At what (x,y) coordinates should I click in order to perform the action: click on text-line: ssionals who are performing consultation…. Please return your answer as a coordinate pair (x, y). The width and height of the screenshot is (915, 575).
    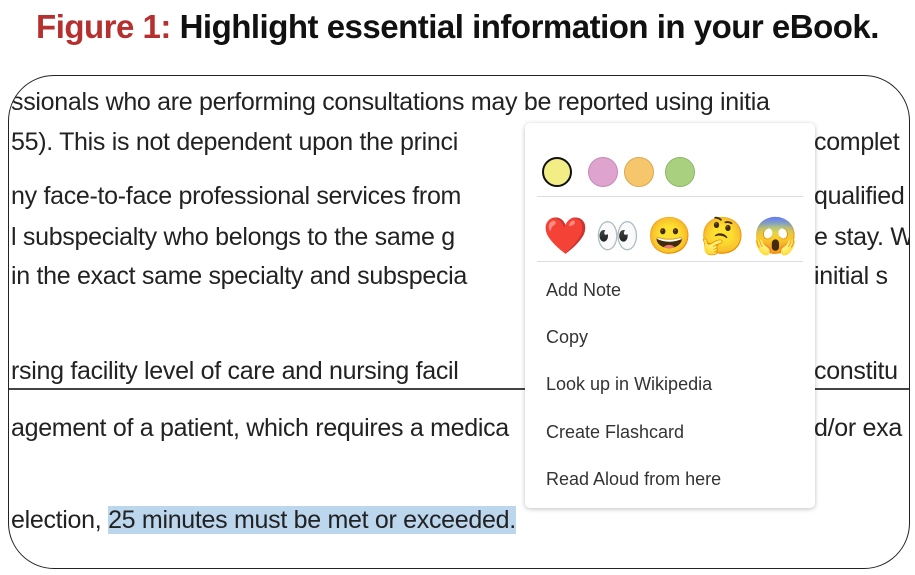
    Looking at the image, I should click on (390, 102).